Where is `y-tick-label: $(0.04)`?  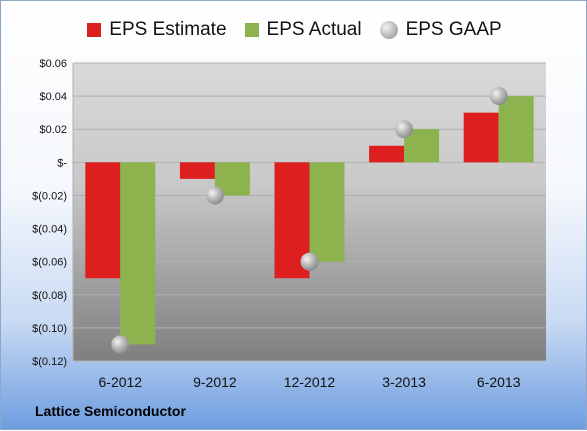
y-tick-label: $(0.04) is located at coordinates (49, 230).